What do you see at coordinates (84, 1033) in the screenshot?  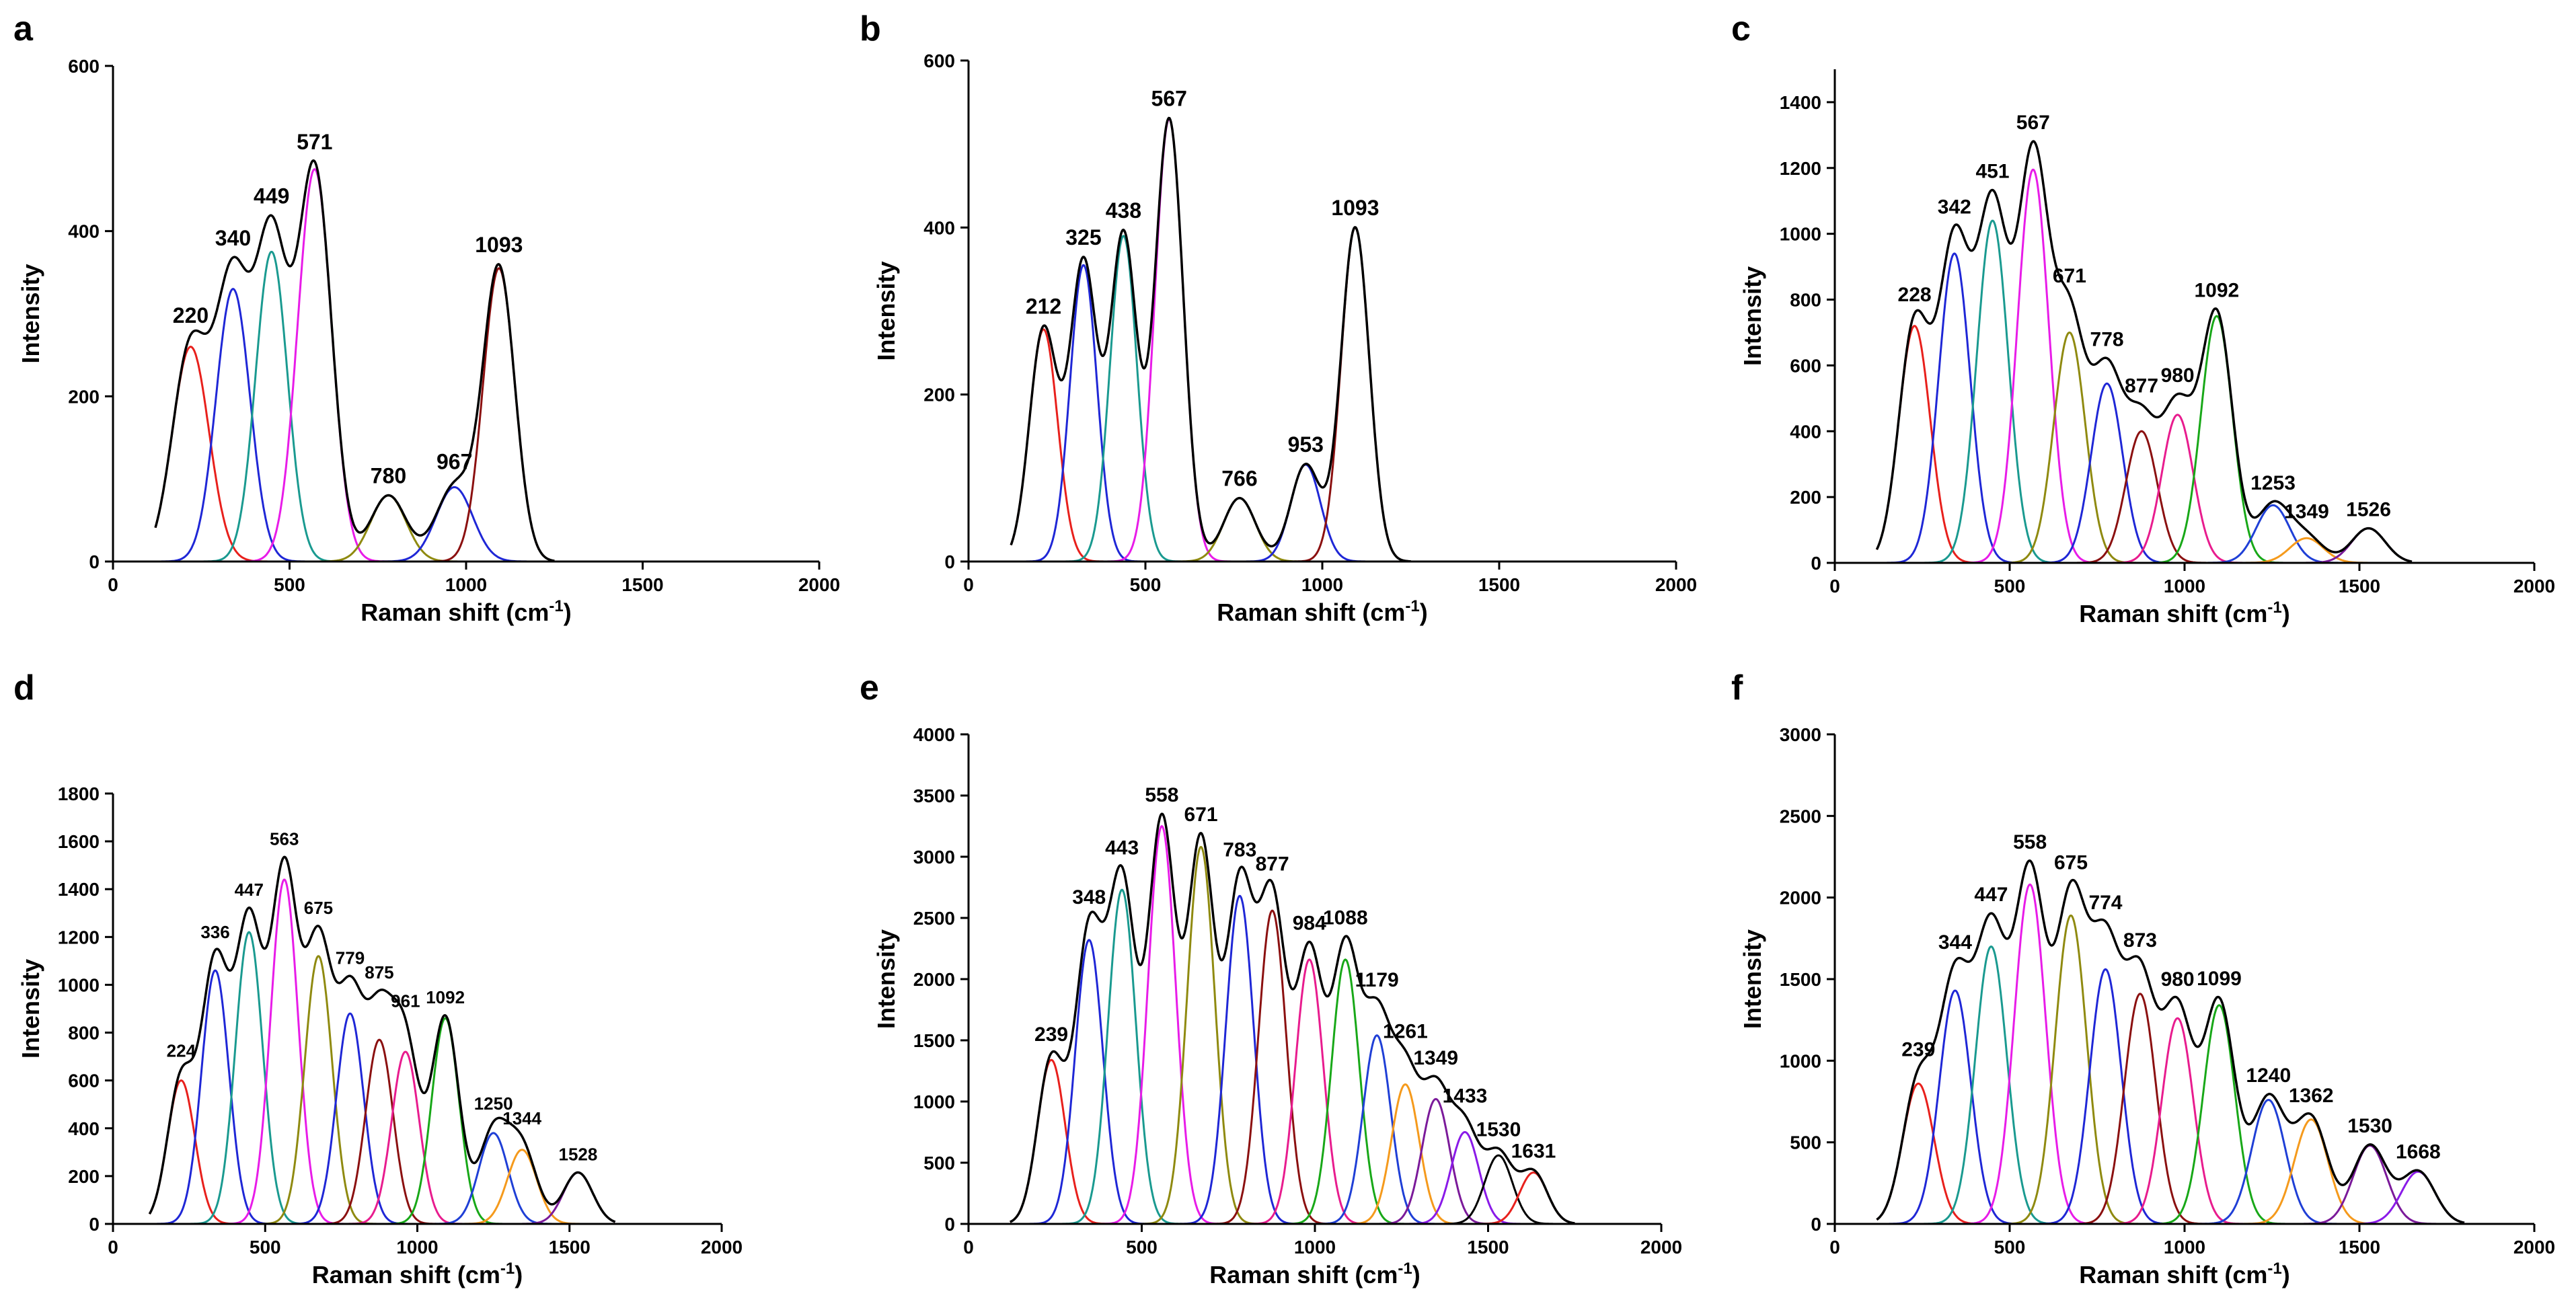 I see `y-tick-label: 800` at bounding box center [84, 1033].